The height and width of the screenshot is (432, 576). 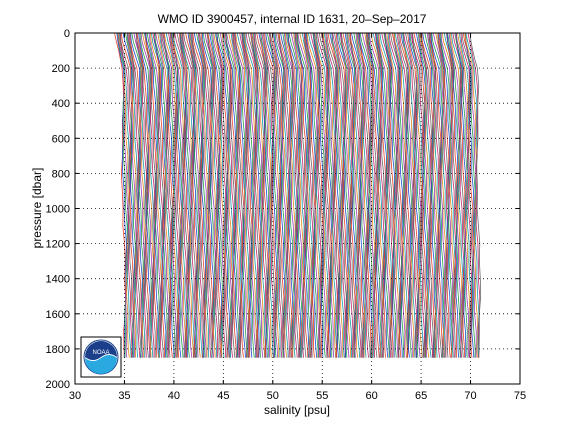 I want to click on x-tick-label: 35, so click(x=124, y=396).